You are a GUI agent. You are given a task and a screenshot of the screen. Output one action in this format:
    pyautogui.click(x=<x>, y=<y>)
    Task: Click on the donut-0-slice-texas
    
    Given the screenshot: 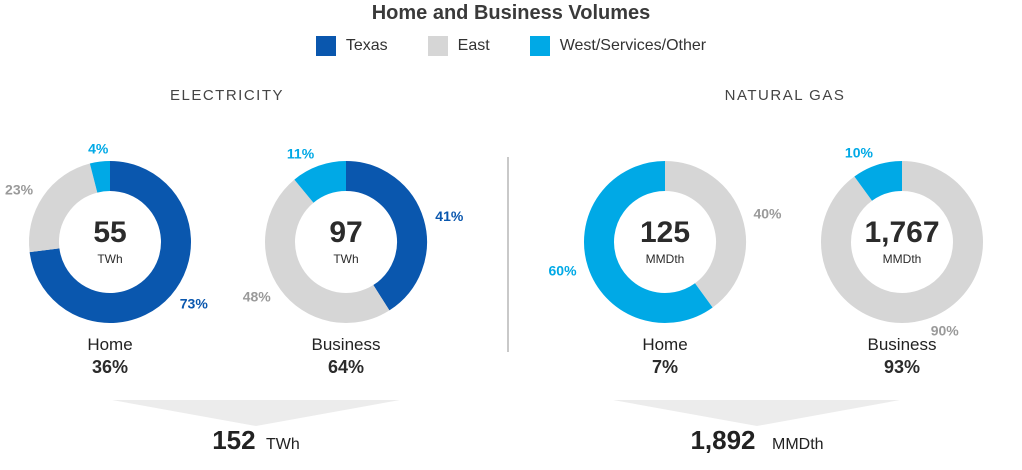 What is the action you would take?
    pyautogui.click(x=110, y=242)
    